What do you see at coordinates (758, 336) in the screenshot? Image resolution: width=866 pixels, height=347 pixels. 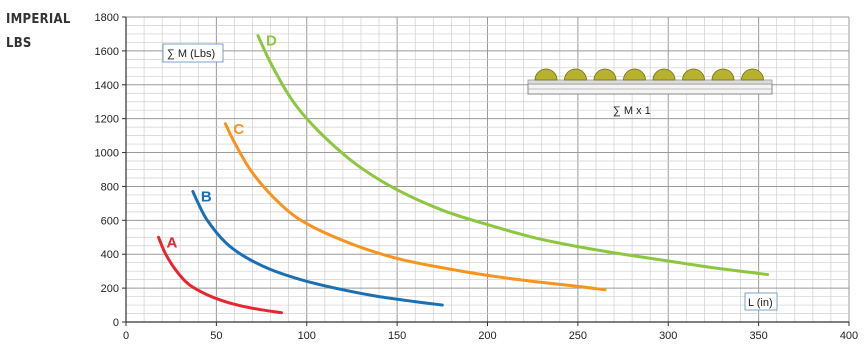 I see `x-tick-label: 350` at bounding box center [758, 336].